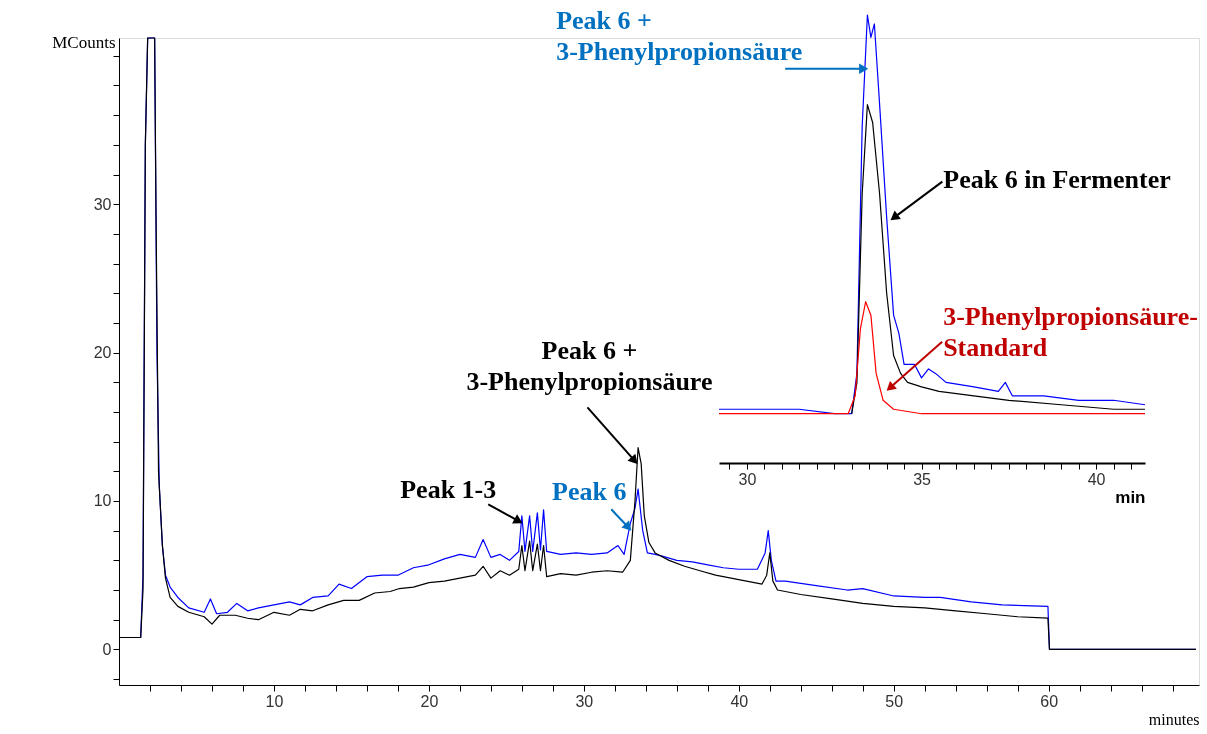 The width and height of the screenshot is (1207, 734). I want to click on x-tick-label: 10, so click(274, 701).